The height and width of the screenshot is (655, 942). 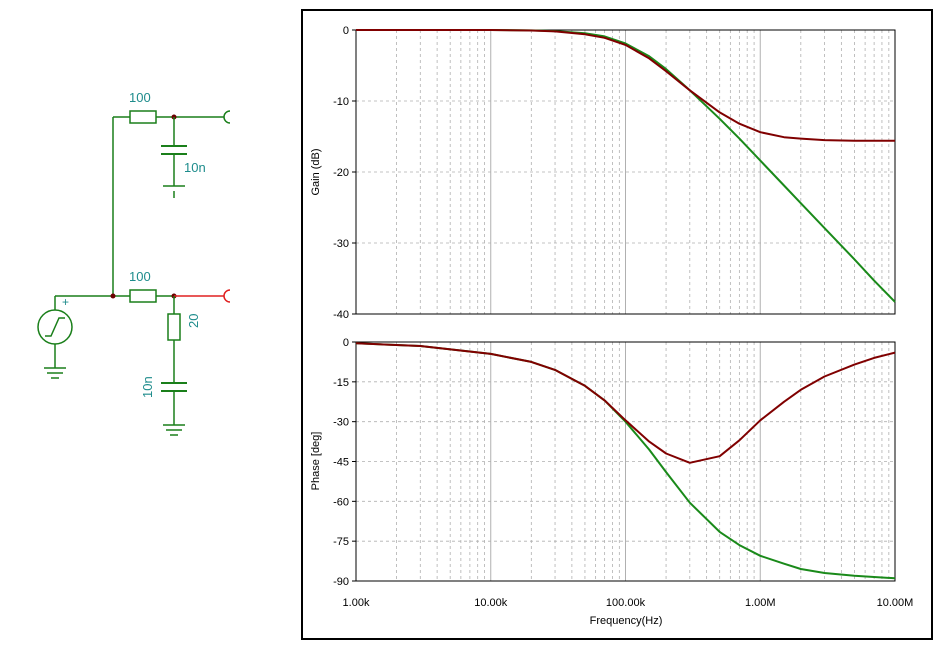 What do you see at coordinates (625, 85) in the screenshot?
I see `gain-series-line` at bounding box center [625, 85].